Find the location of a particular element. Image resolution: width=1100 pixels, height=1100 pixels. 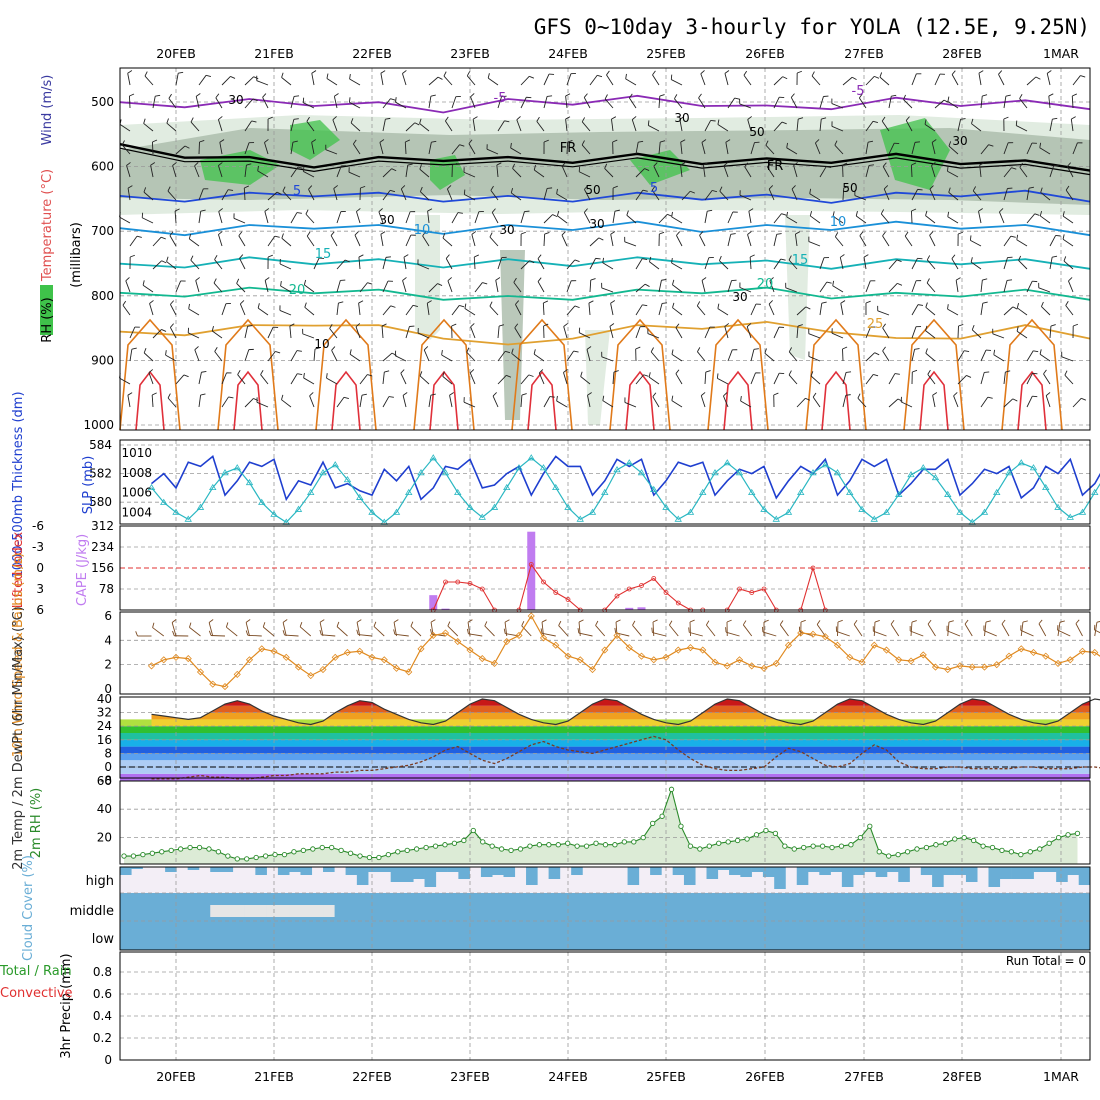

temp-line is located at coordinates (625, 712).